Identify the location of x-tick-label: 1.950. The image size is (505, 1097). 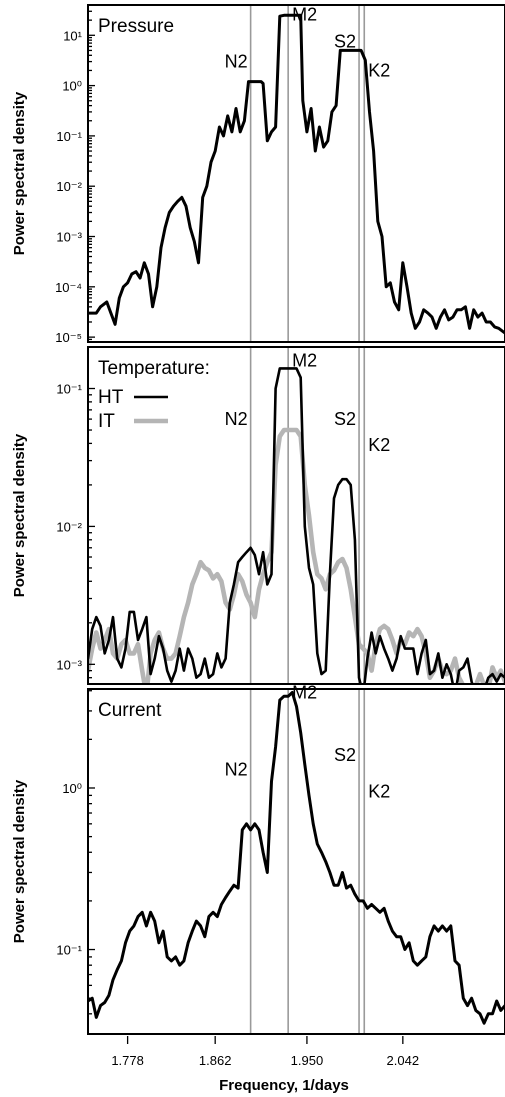
(307, 1060).